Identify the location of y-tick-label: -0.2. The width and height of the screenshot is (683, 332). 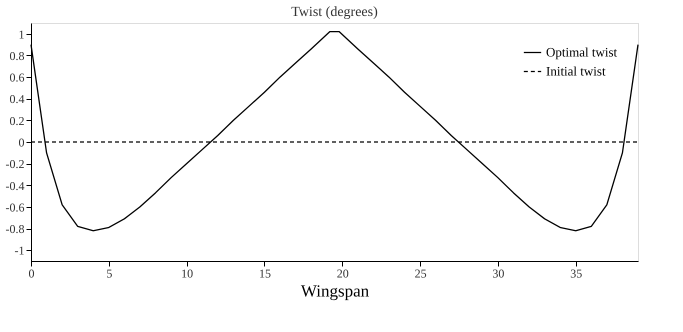
(15, 164).